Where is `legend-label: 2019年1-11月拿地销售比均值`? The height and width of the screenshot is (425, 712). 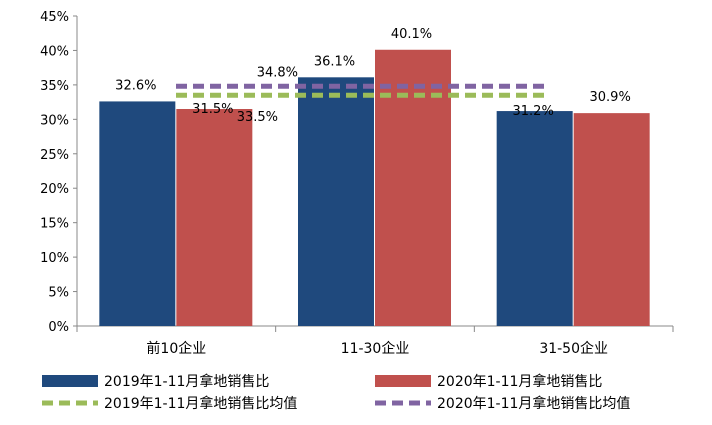 legend-label: 2019年1-11月拿地销售比均值 is located at coordinates (200, 403).